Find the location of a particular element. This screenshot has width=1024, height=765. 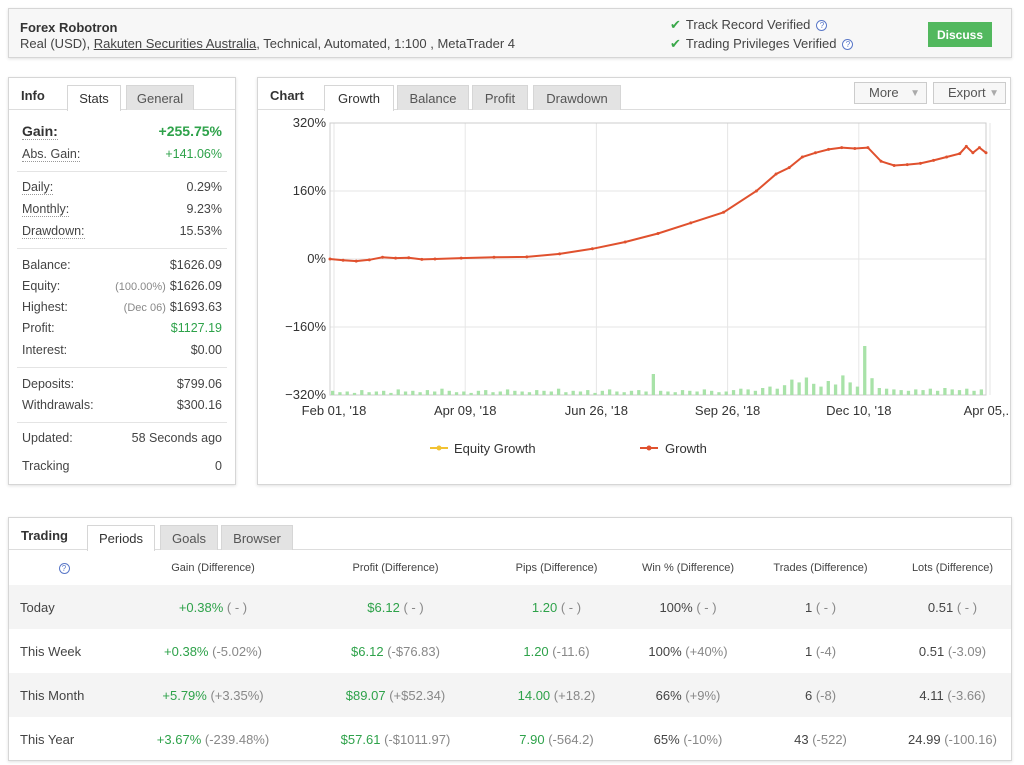

tab-browser: Browser is located at coordinates (257, 537).